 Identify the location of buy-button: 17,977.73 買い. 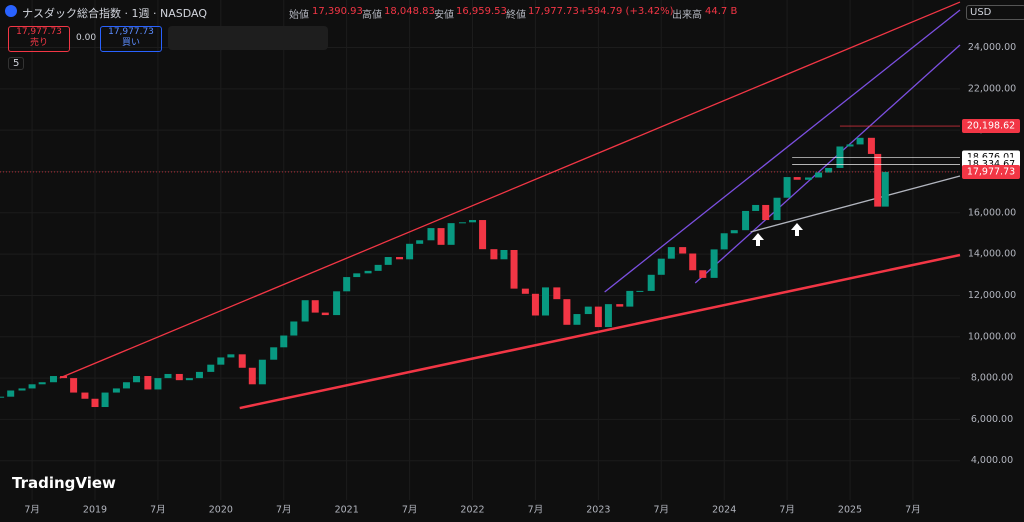
(131, 39).